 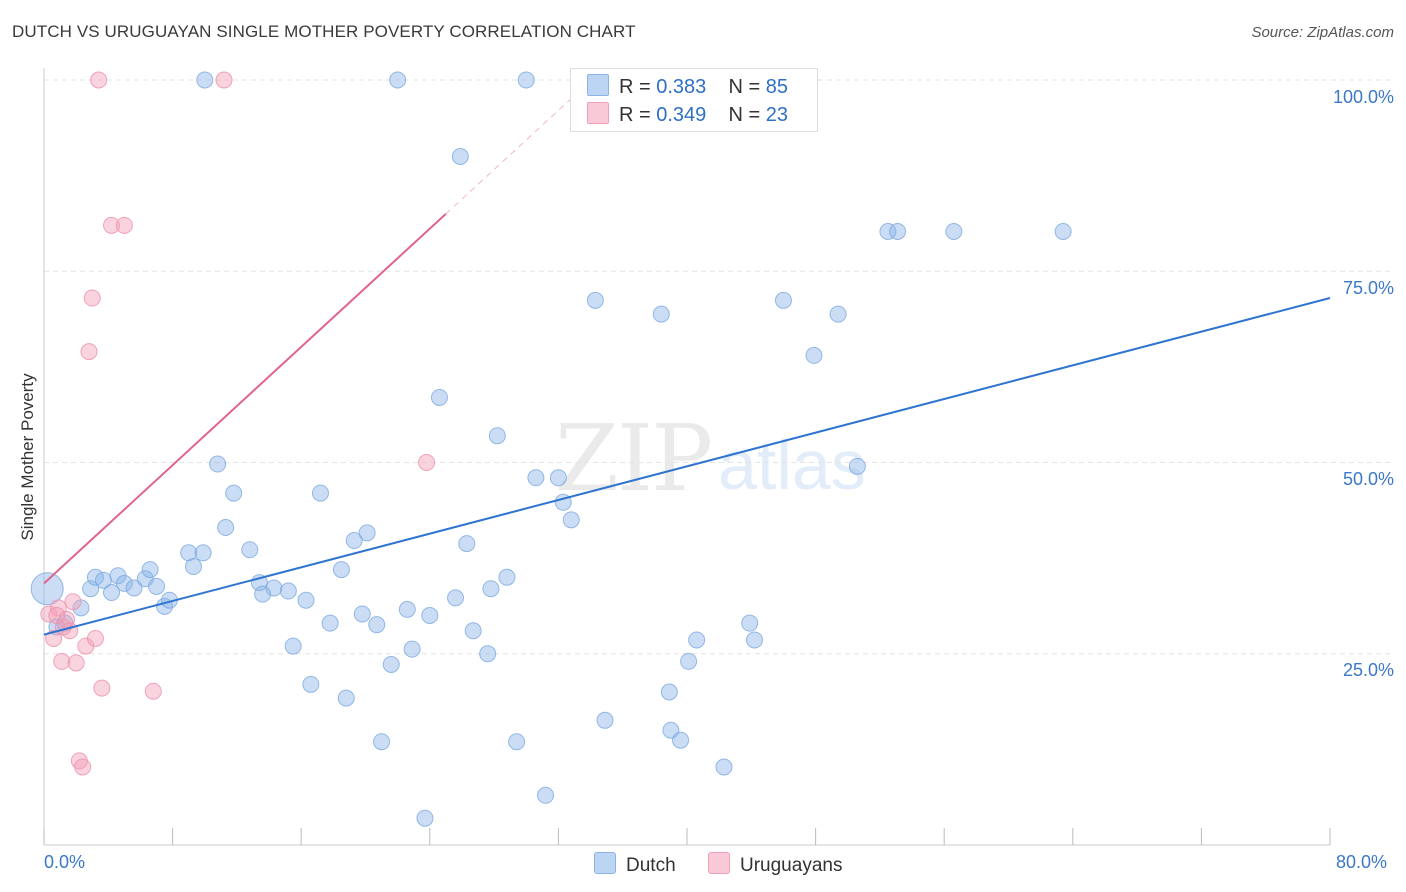 I want to click on dutch-legend-label: Dutch, so click(x=651, y=865).